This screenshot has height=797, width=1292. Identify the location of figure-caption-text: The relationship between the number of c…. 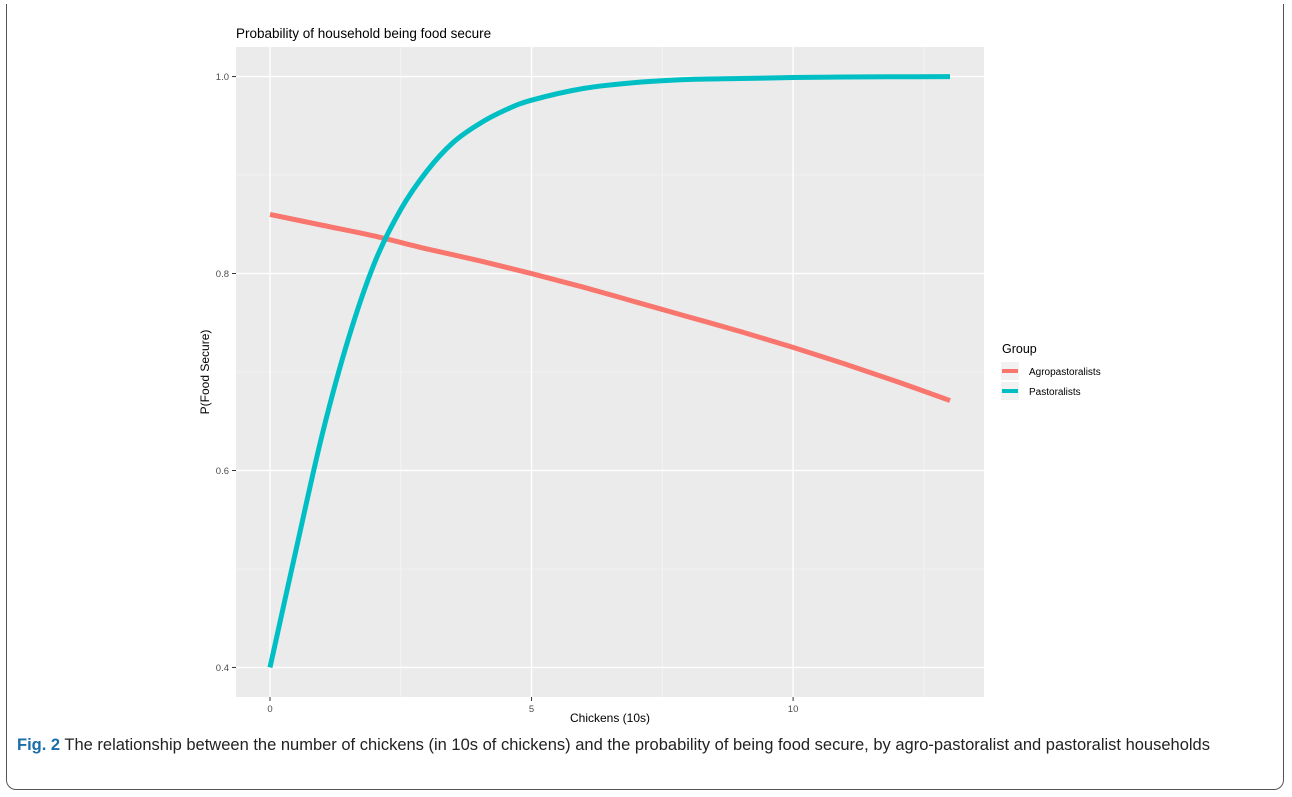
(635, 745).